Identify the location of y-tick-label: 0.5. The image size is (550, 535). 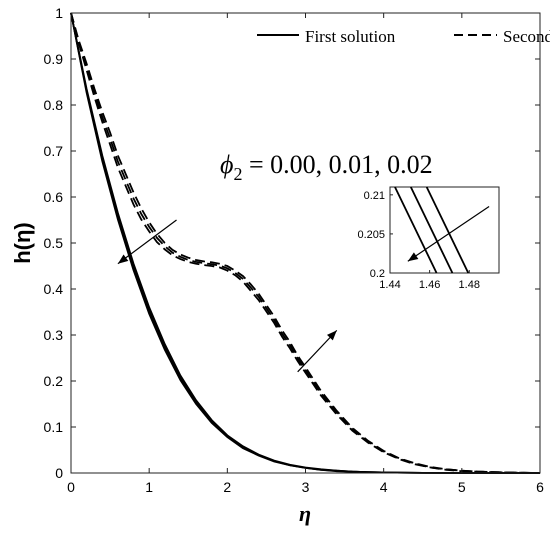
(54, 243).